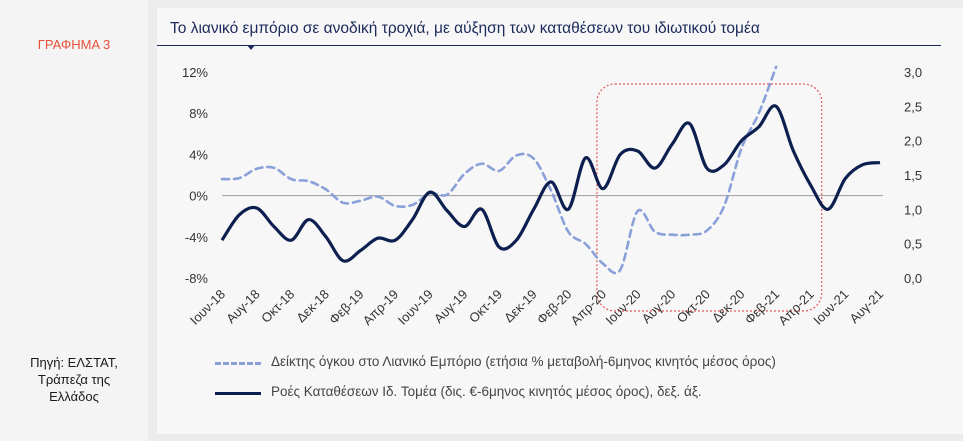  What do you see at coordinates (554, 307) in the screenshot?
I see `x-axis-tick-label: Φεβ-20` at bounding box center [554, 307].